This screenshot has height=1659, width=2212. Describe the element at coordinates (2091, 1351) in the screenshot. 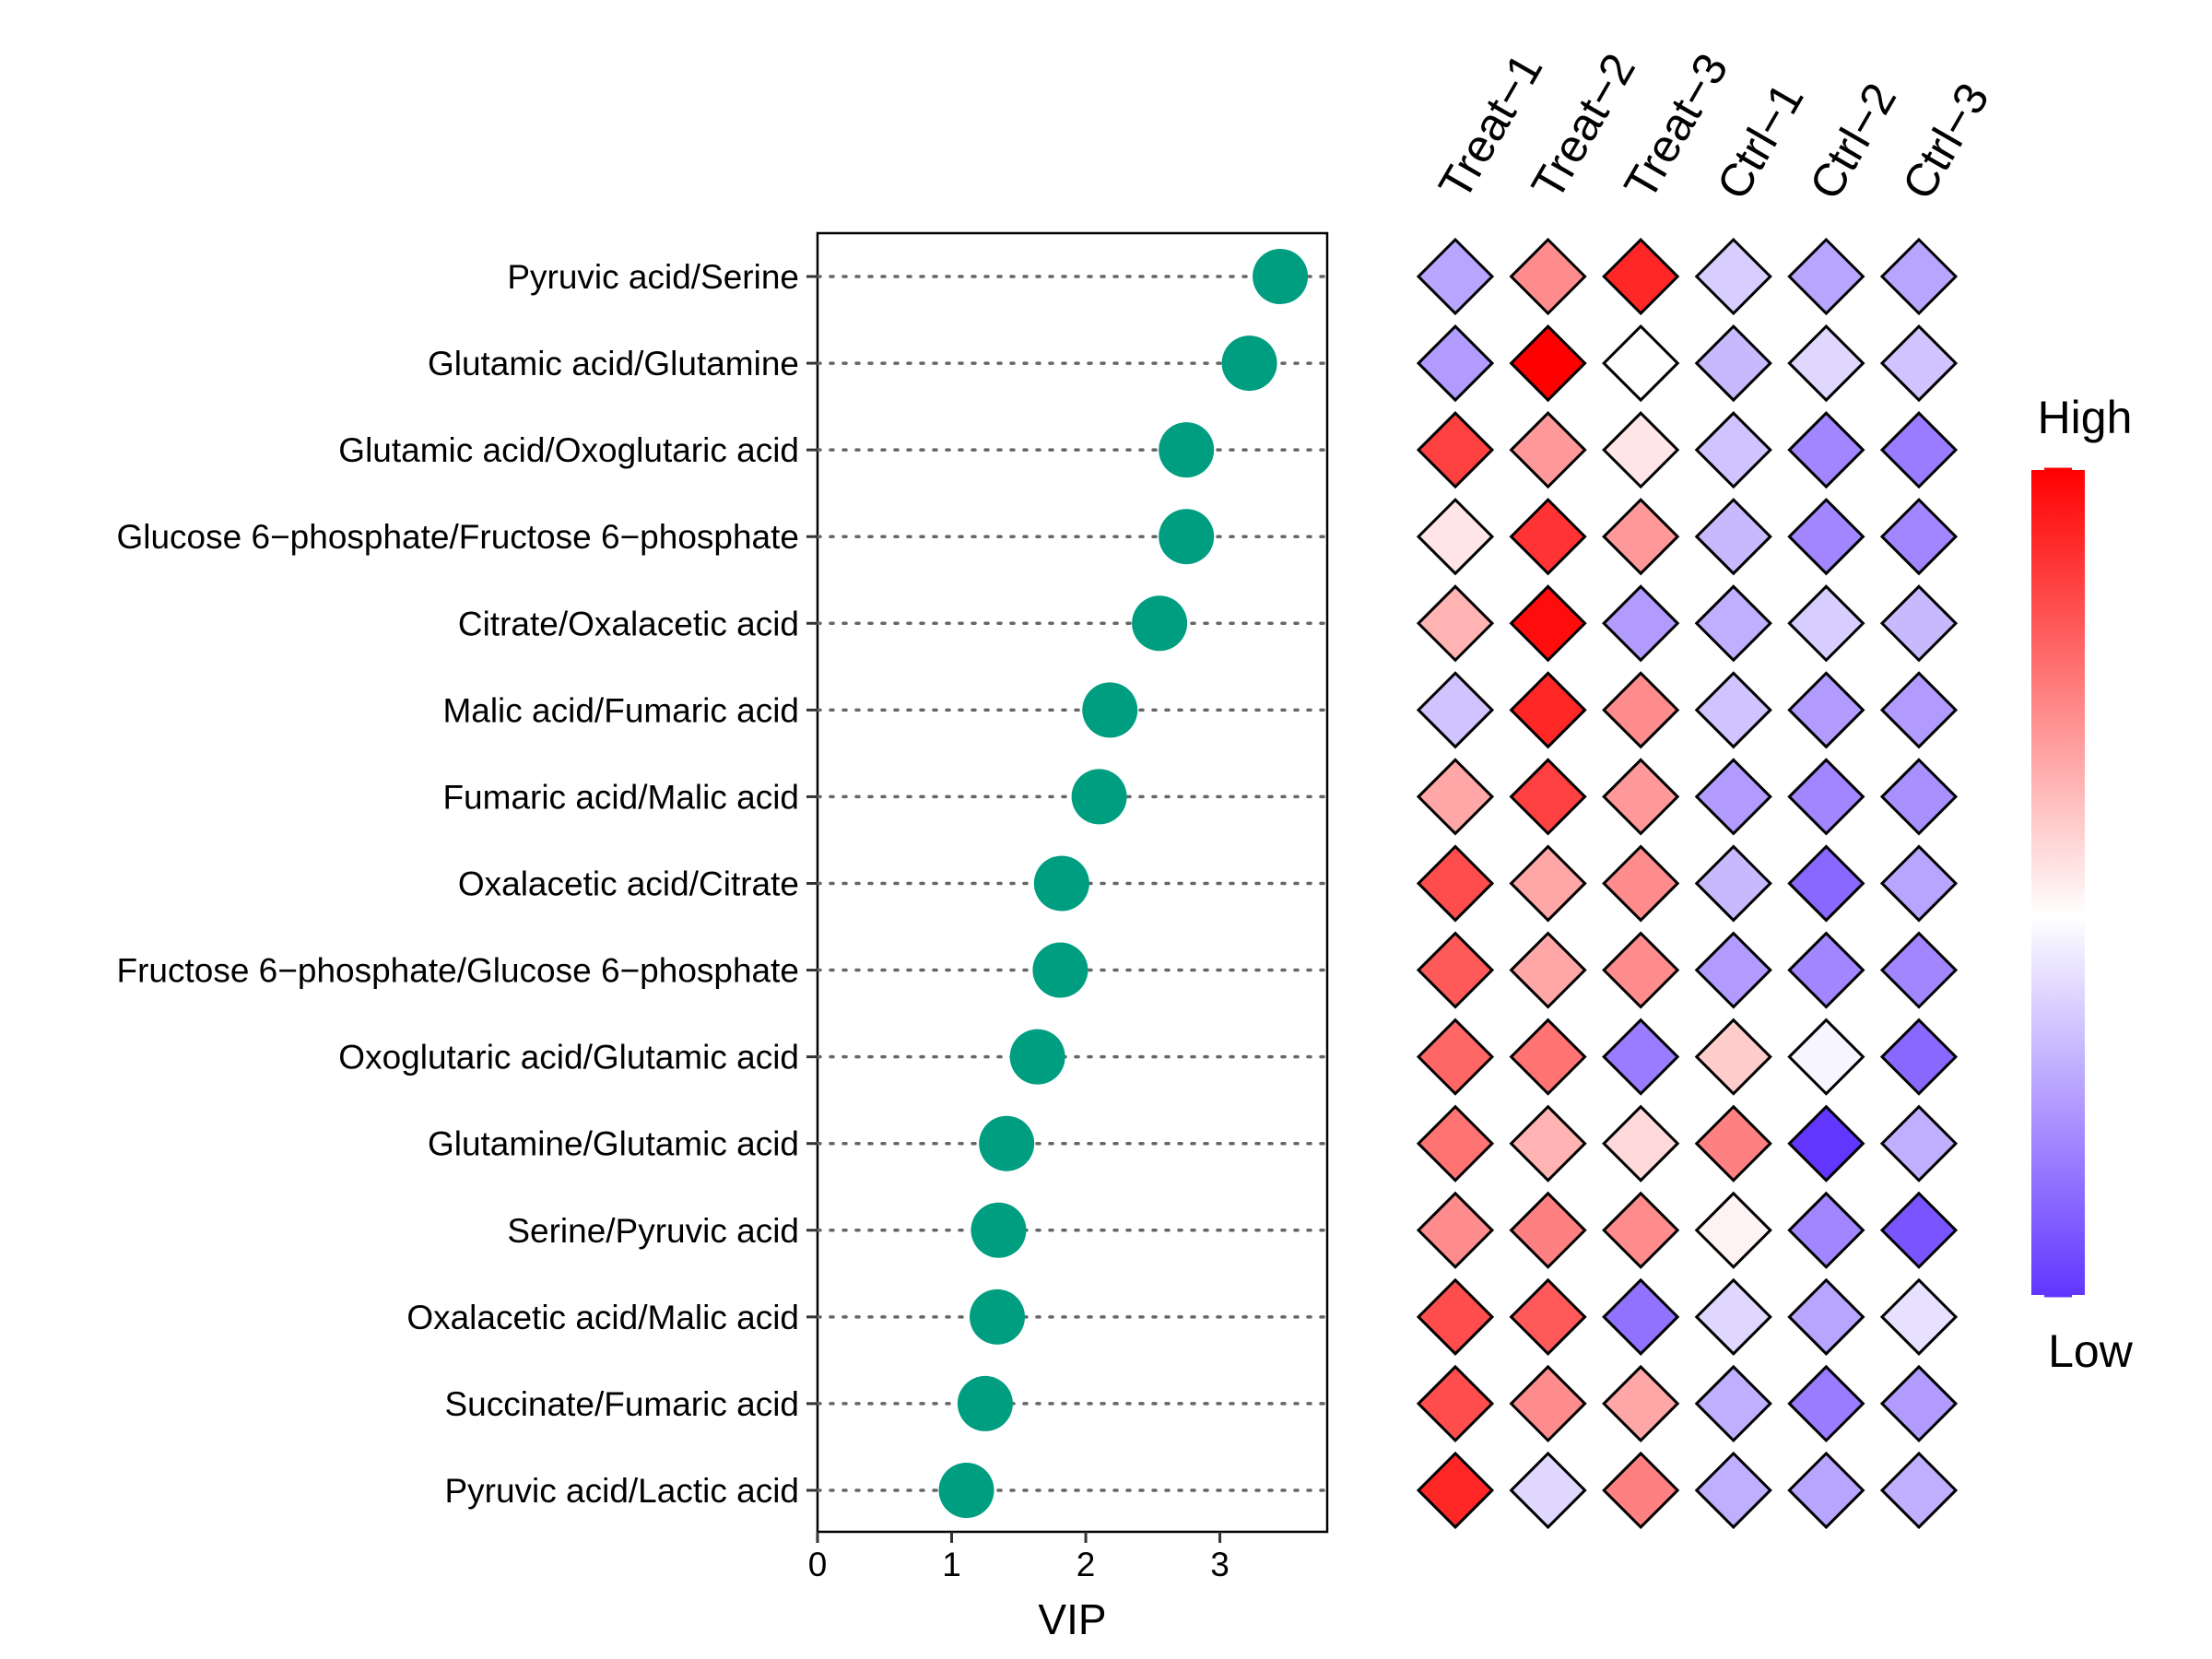

I see `legend-low-label: Low` at that location.